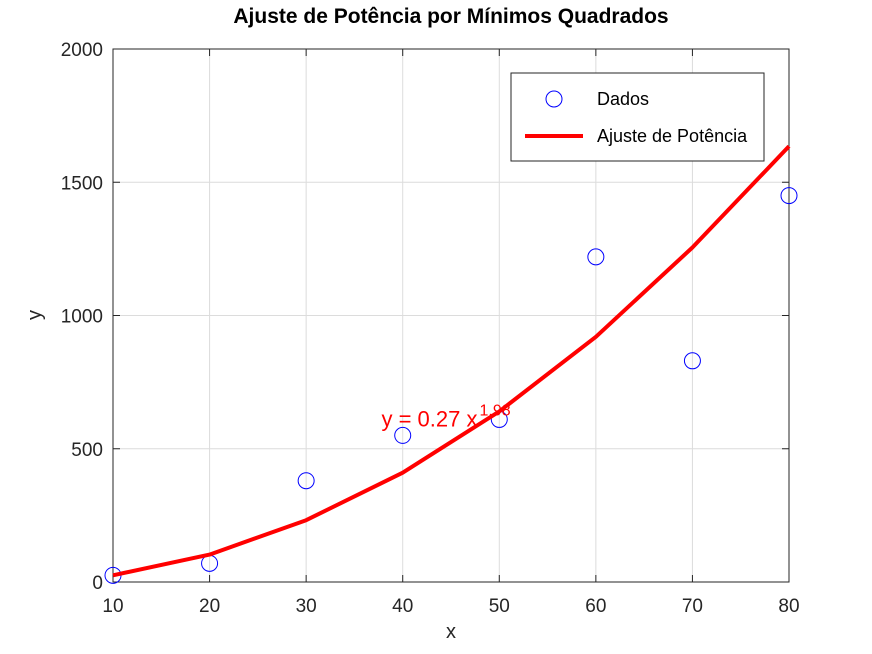  What do you see at coordinates (429, 418) in the screenshot?
I see `fit-equation: y = 0.27 x` at bounding box center [429, 418].